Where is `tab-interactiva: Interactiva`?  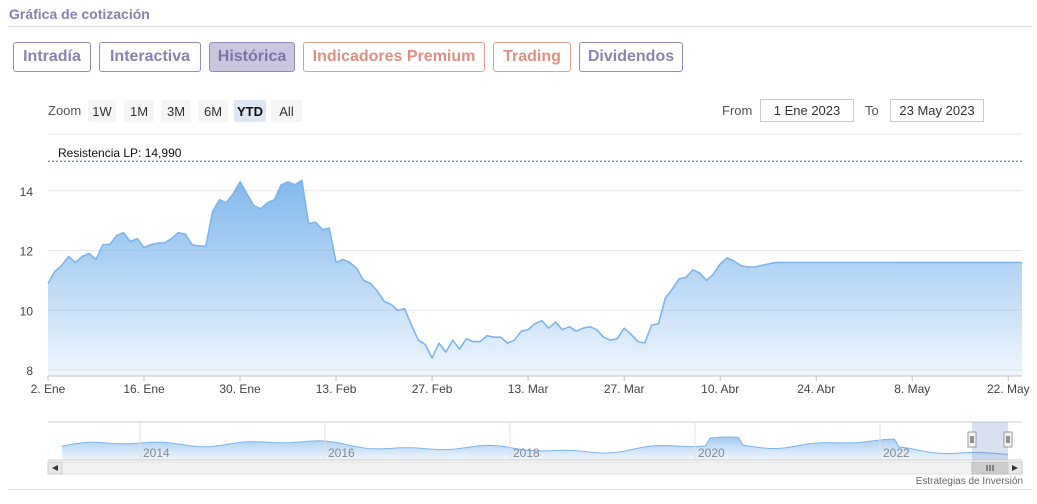
tab-interactiva: Interactiva is located at coordinates (150, 57).